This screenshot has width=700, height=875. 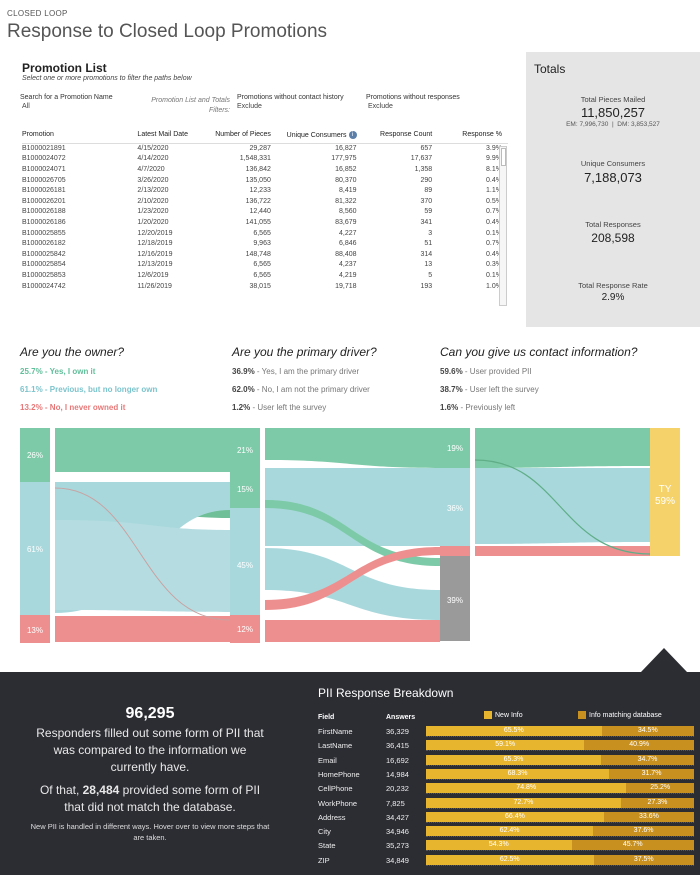 What do you see at coordinates (35, 548) in the screenshot?
I see `node-owner-previous` at bounding box center [35, 548].